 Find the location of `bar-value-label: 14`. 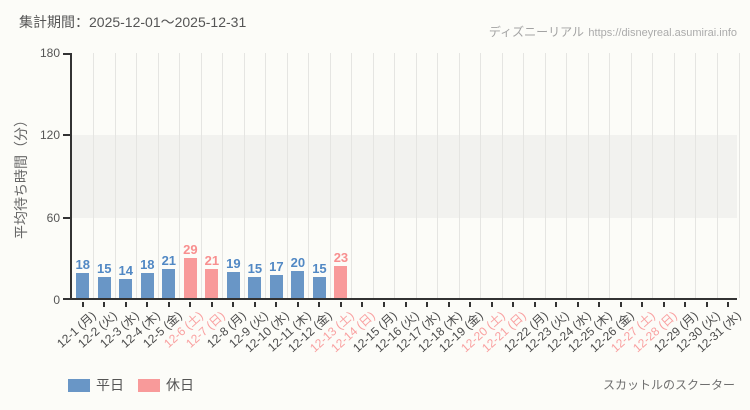

bar-value-label: 14 is located at coordinates (126, 270).